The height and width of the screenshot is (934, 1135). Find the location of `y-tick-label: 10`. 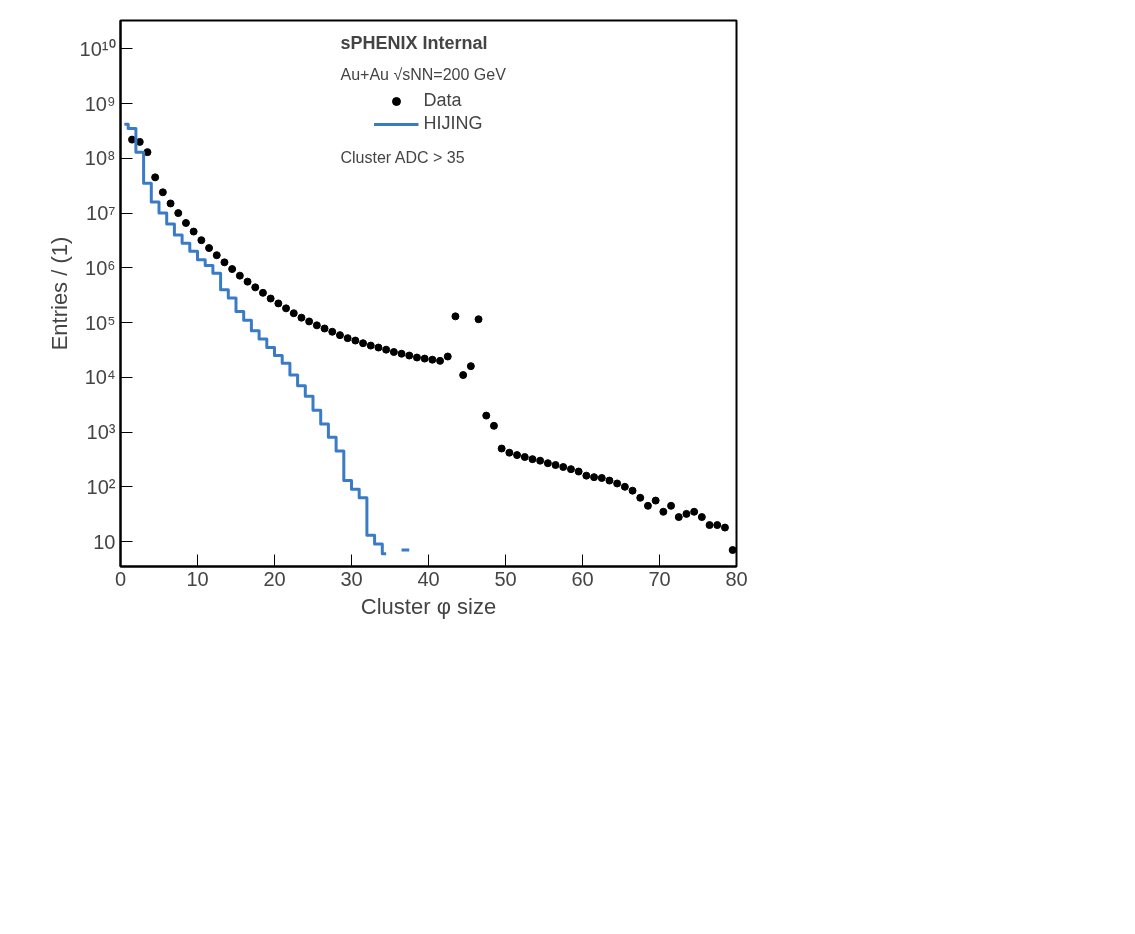

y-tick-label: 10 is located at coordinates (104, 541).